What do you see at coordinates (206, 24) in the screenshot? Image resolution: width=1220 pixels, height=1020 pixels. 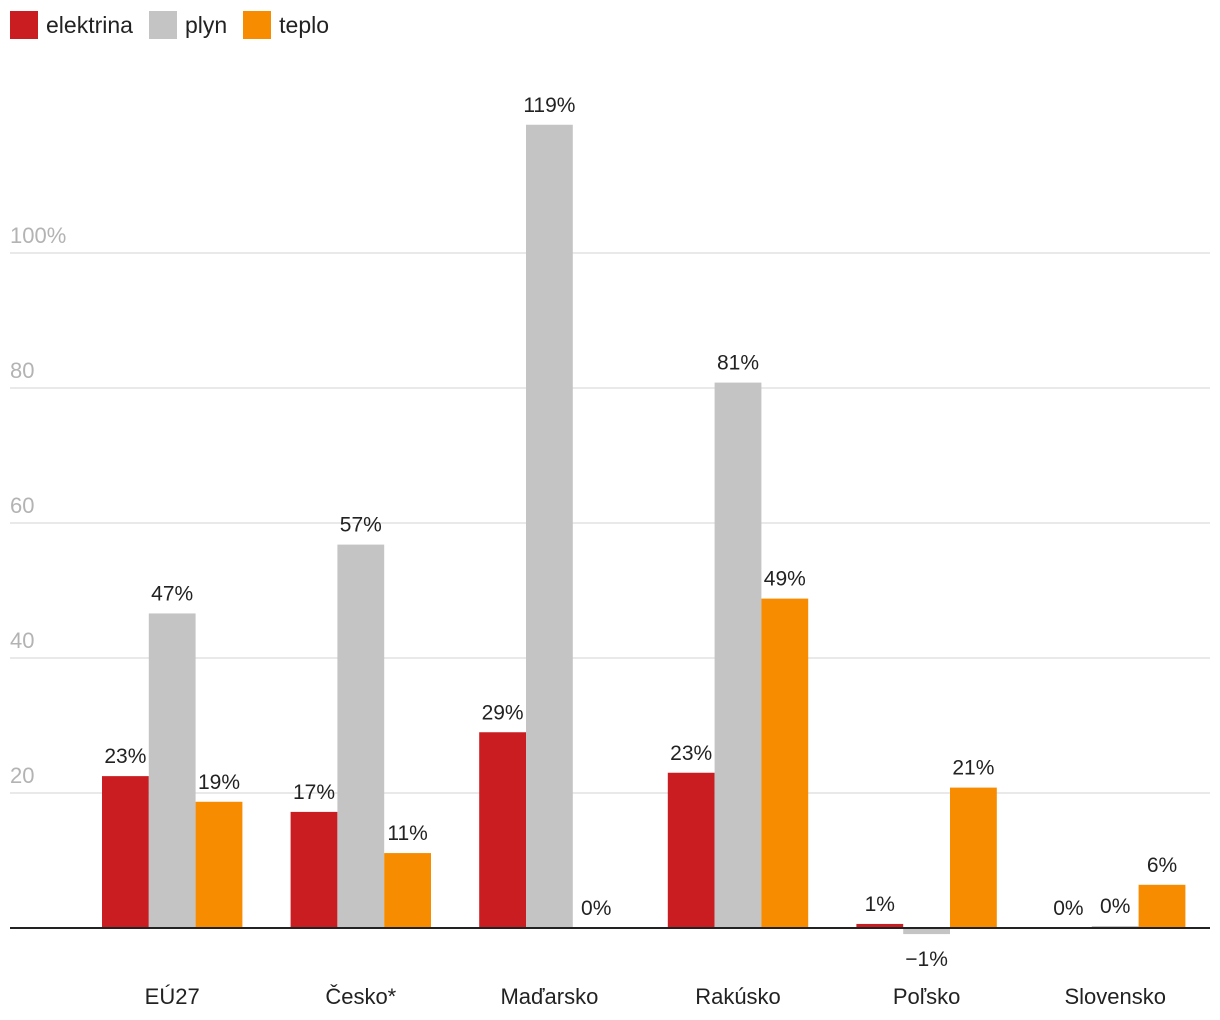 I see `legend-label-plyn: plyn` at bounding box center [206, 24].